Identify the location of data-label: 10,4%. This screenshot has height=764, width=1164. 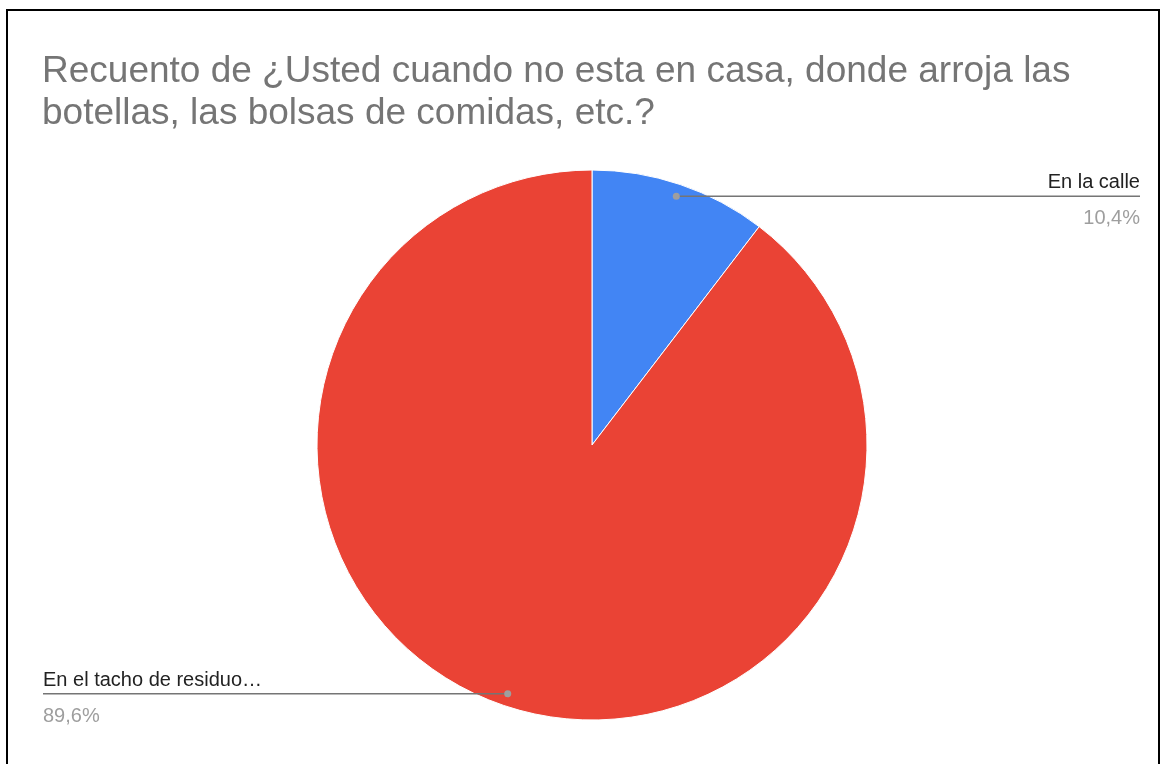
(1112, 217).